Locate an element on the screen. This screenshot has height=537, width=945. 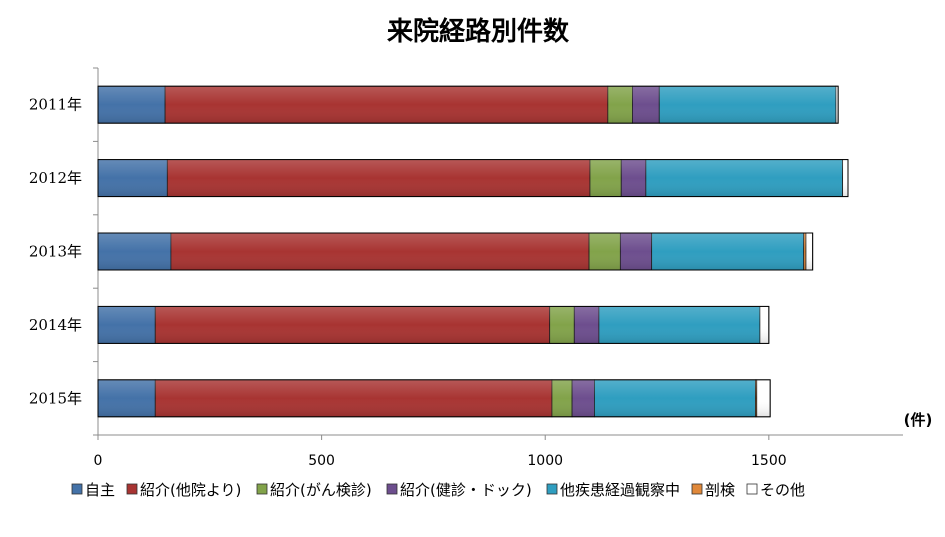
legend-item: その他 is located at coordinates (775, 490).